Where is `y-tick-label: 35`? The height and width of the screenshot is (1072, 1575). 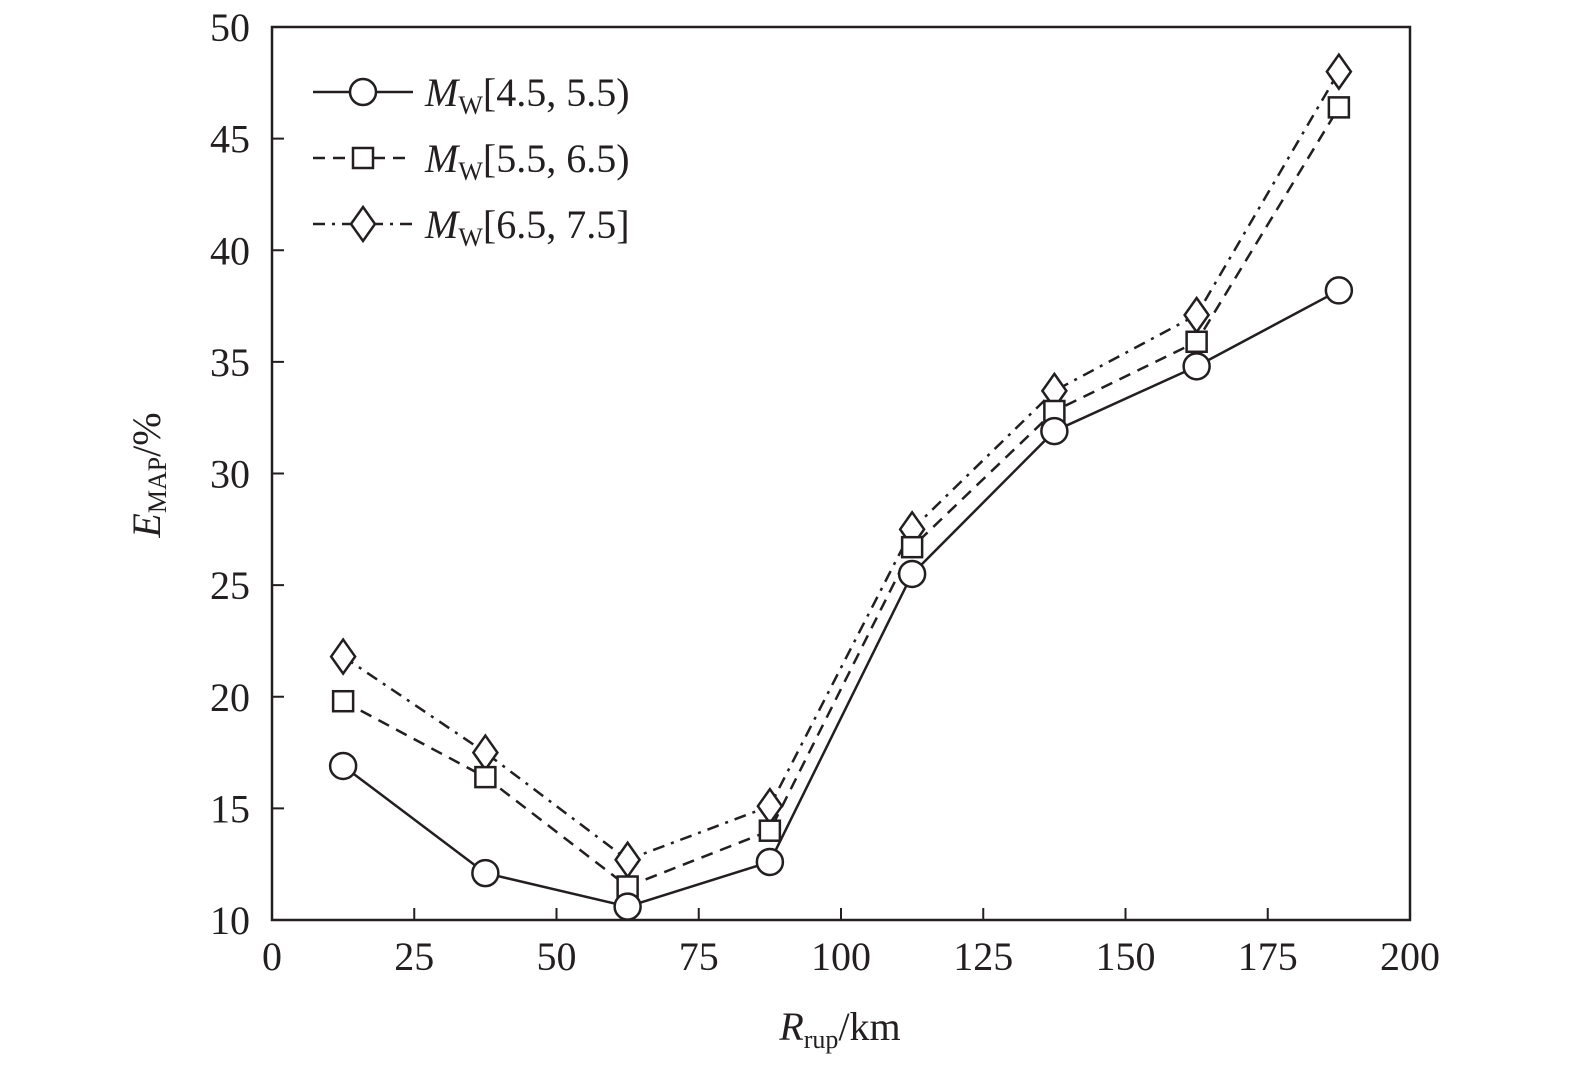 y-tick-label: 35 is located at coordinates (230, 362).